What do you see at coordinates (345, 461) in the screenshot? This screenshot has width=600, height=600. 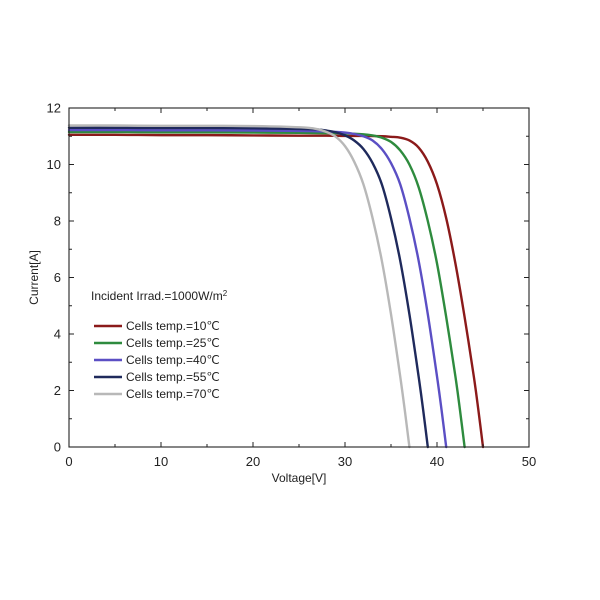 I see `x-tick-label: 30` at bounding box center [345, 461].